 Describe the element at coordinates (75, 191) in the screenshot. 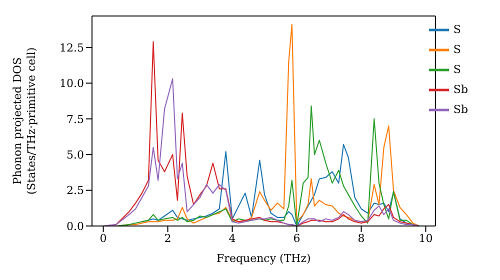

I see `y-tick-label: 2.5` at that location.